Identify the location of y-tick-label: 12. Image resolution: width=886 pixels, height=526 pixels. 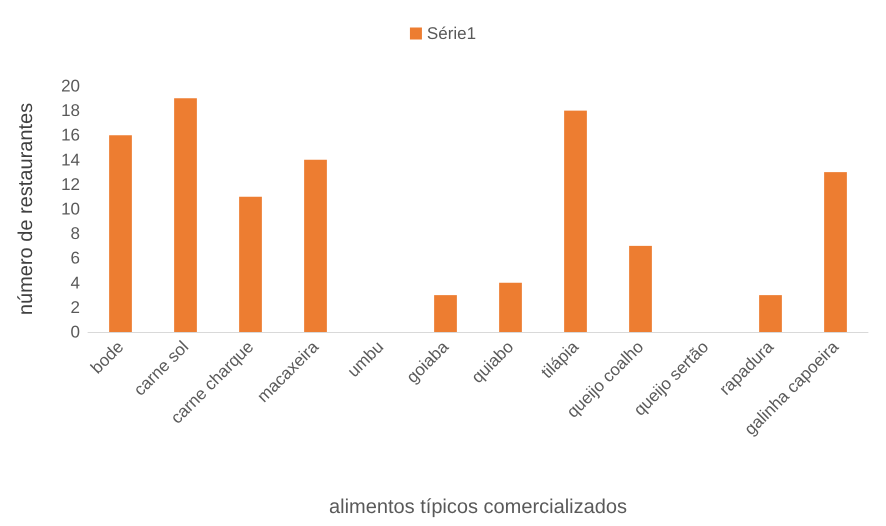
(70, 184).